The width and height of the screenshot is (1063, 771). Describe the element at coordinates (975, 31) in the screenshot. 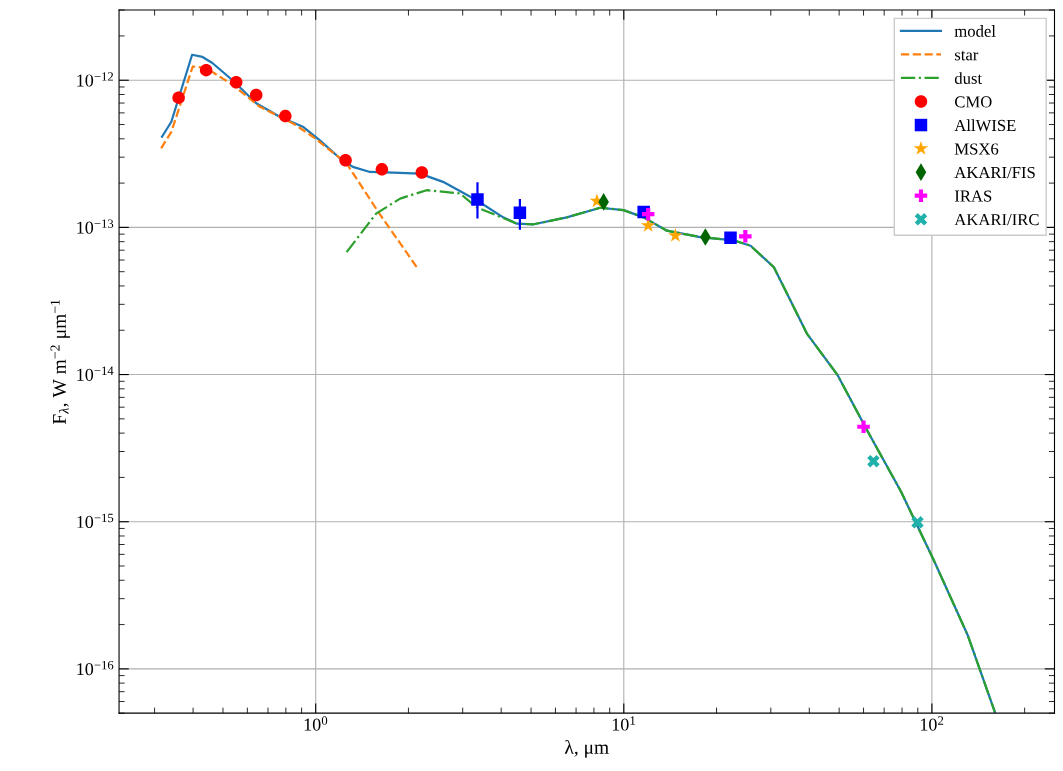

I see `legend-label: model` at that location.